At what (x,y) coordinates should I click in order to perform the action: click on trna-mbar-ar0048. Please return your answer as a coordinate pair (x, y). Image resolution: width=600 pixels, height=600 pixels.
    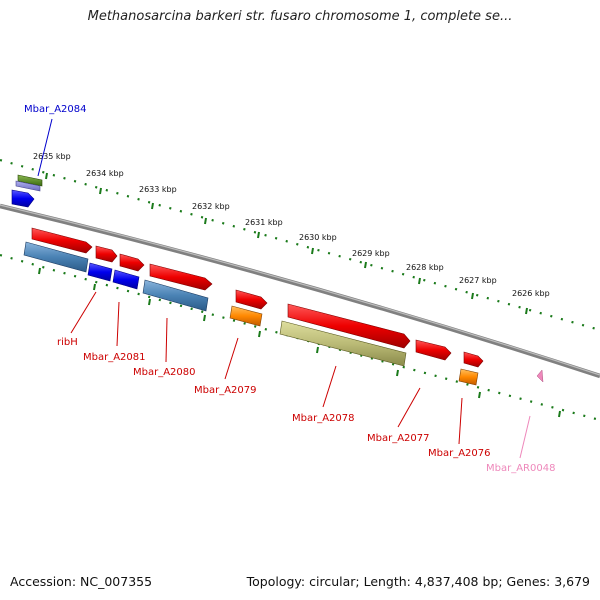
    Looking at the image, I should click on (540, 376).